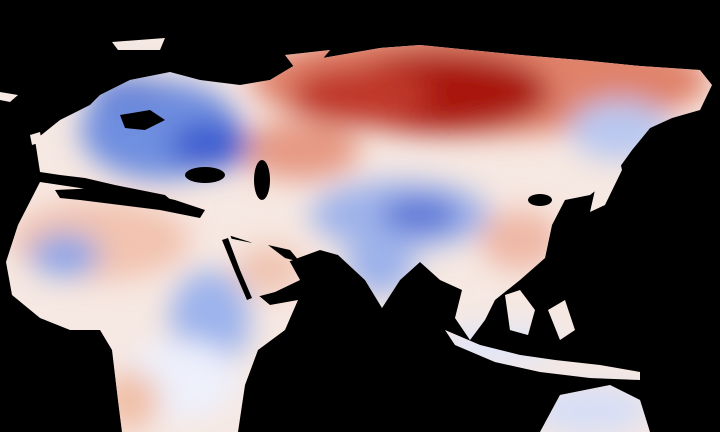 Image resolution: width=720 pixels, height=432 pixels. What do you see at coordinates (284, 253) in the screenshot?
I see `persian-gulf` at bounding box center [284, 253].